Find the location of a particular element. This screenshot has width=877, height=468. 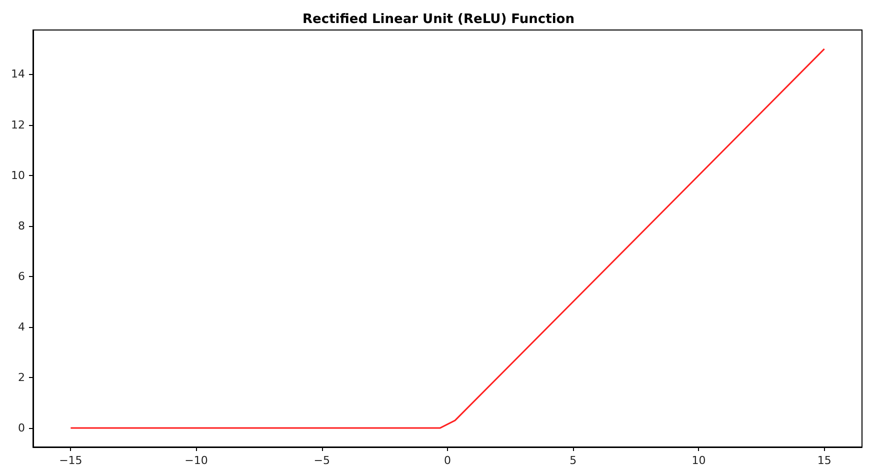

y-tick-label: 4 is located at coordinates (21, 327).